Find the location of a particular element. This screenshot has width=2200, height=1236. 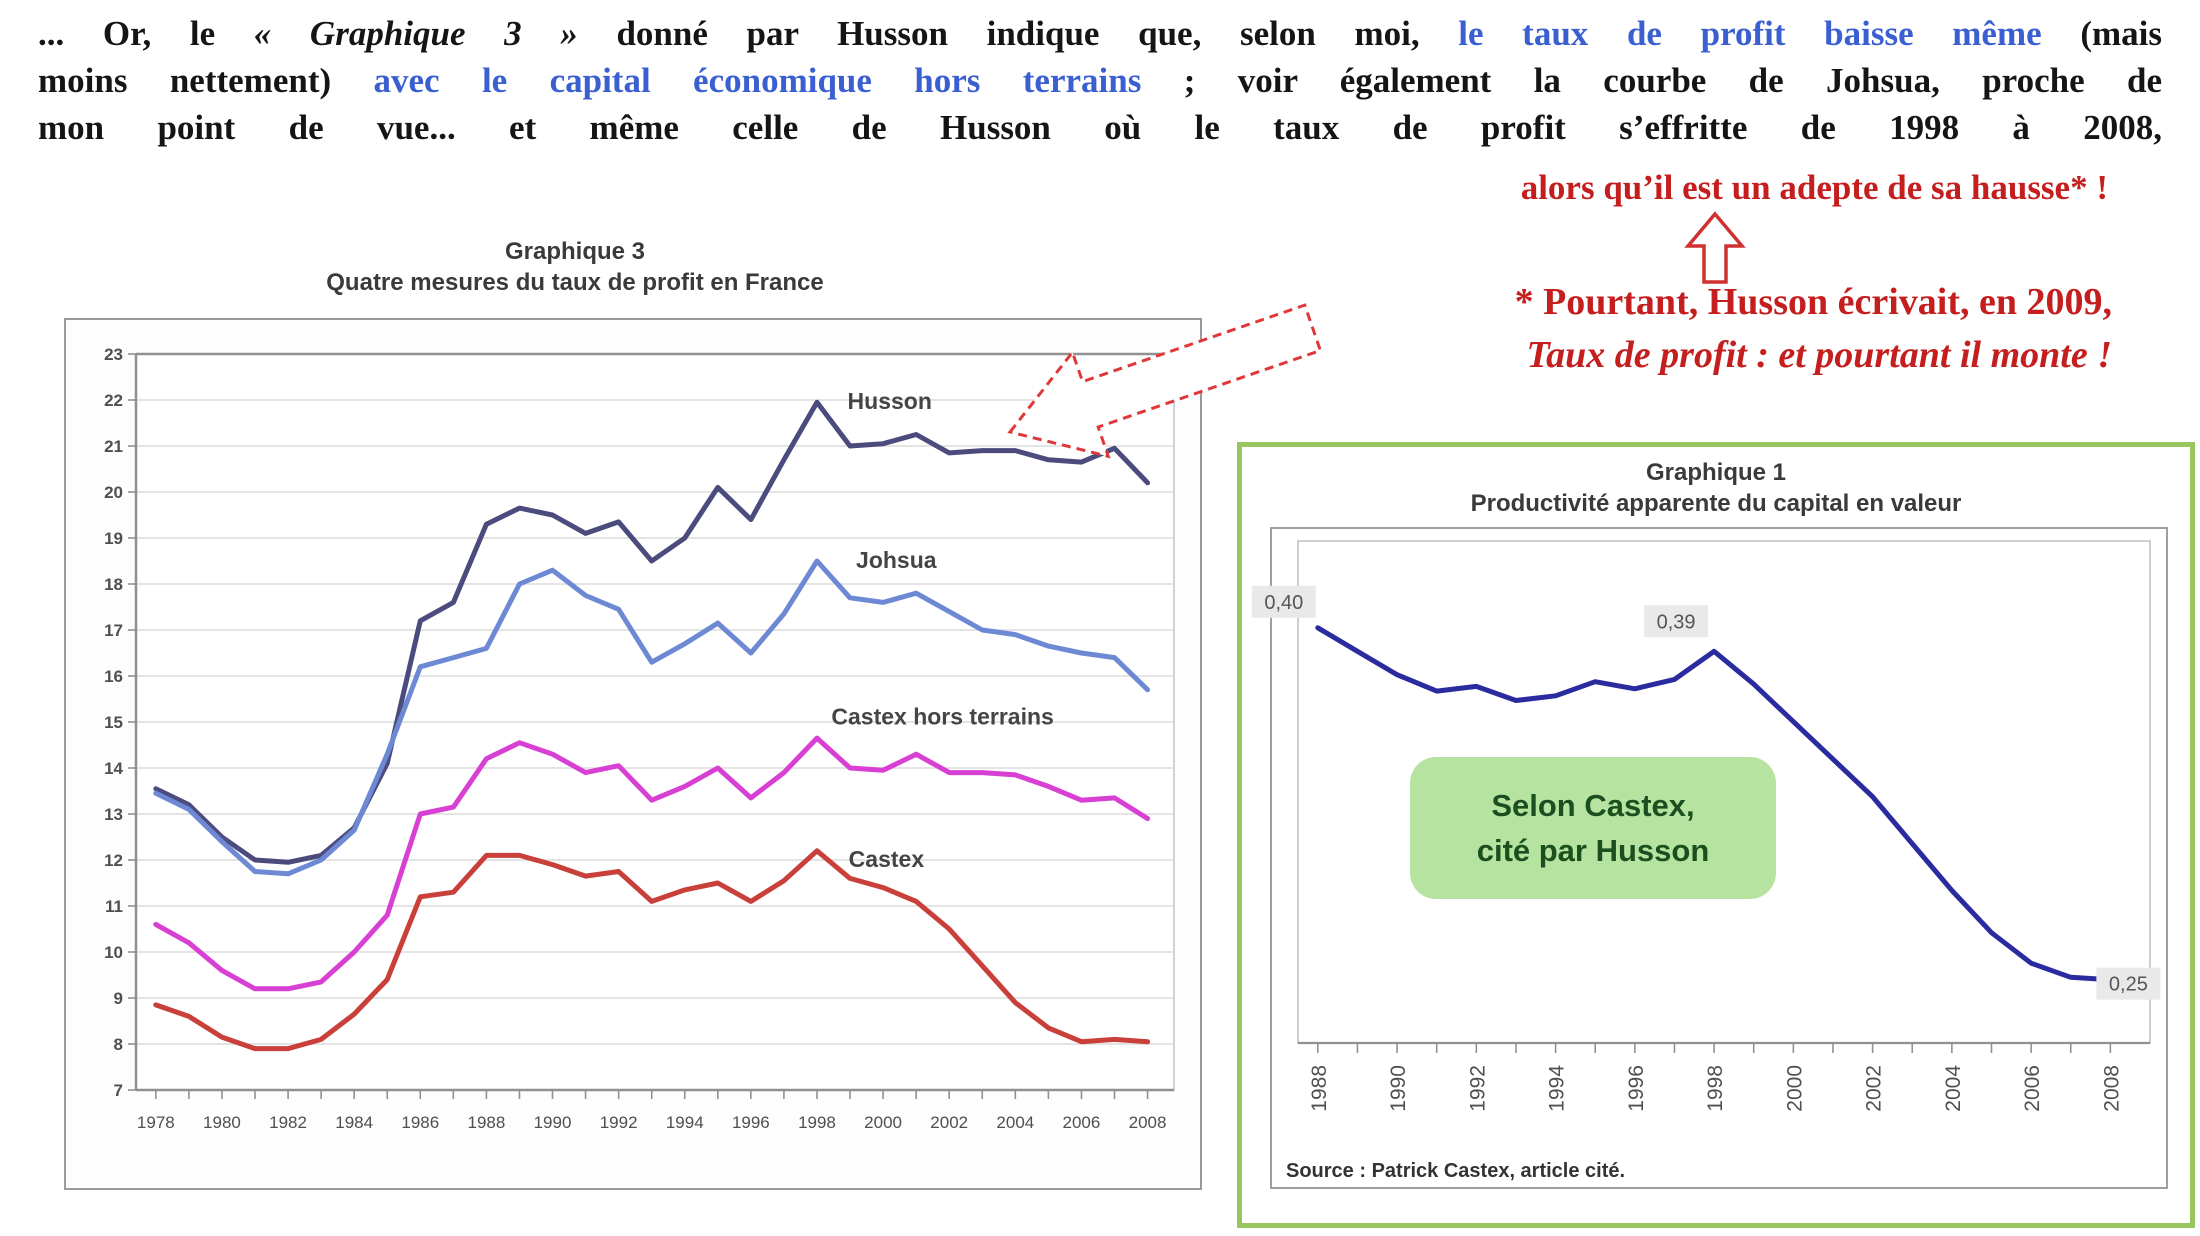

y-axis-label: 10 is located at coordinates (113, 952).